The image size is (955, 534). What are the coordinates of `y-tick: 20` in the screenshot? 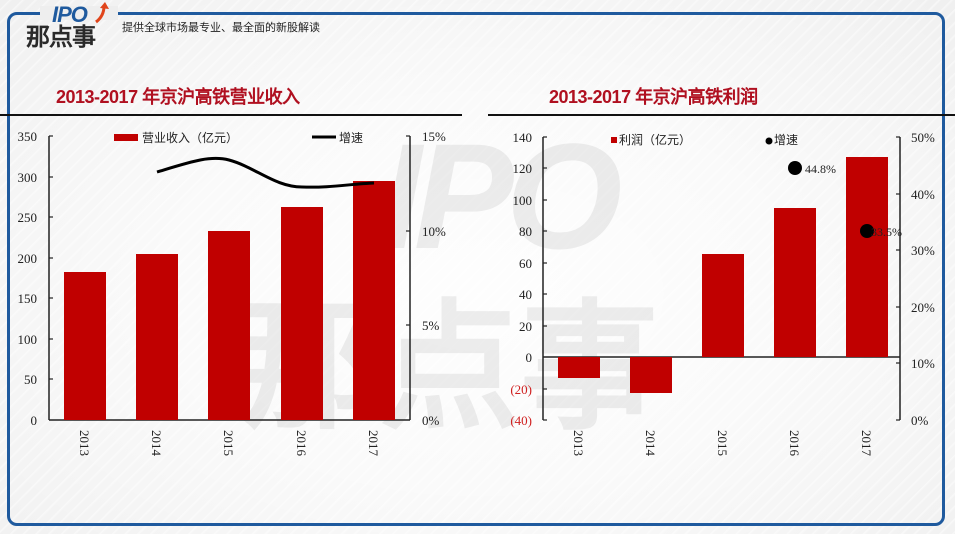 It's located at (525, 326).